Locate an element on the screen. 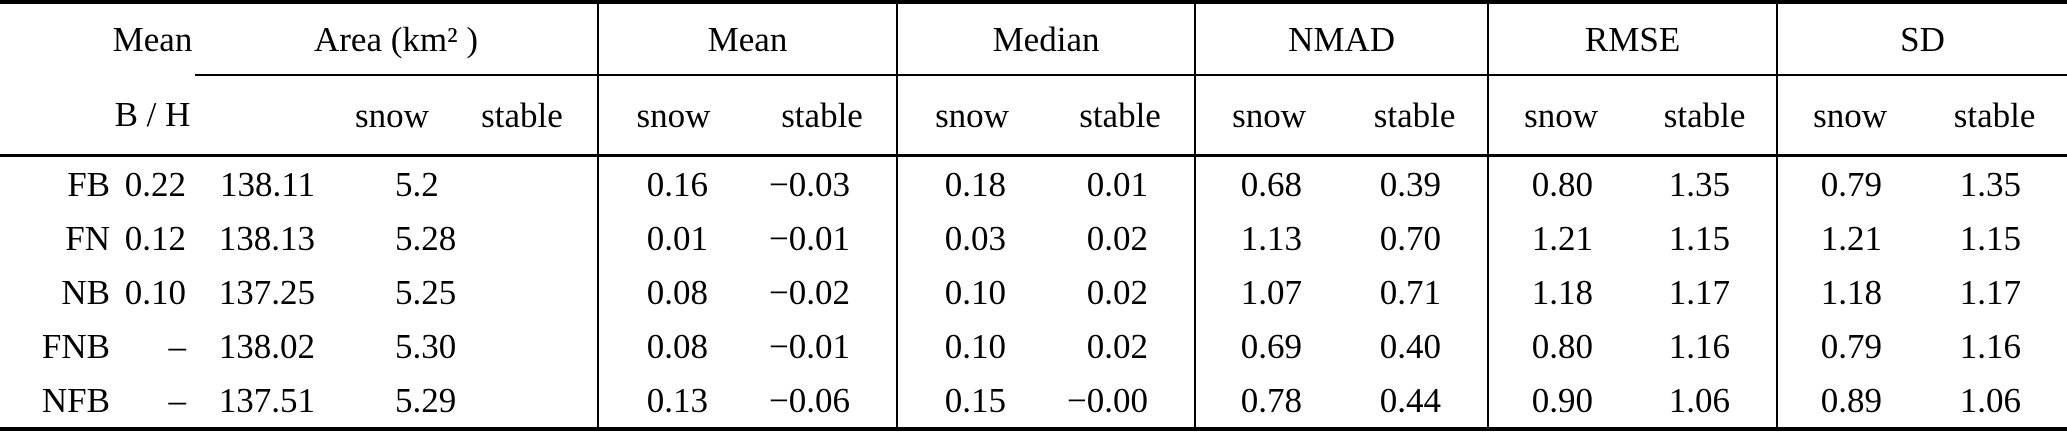  cell-rmse-stable: 1.16 is located at coordinates (1699, 346).